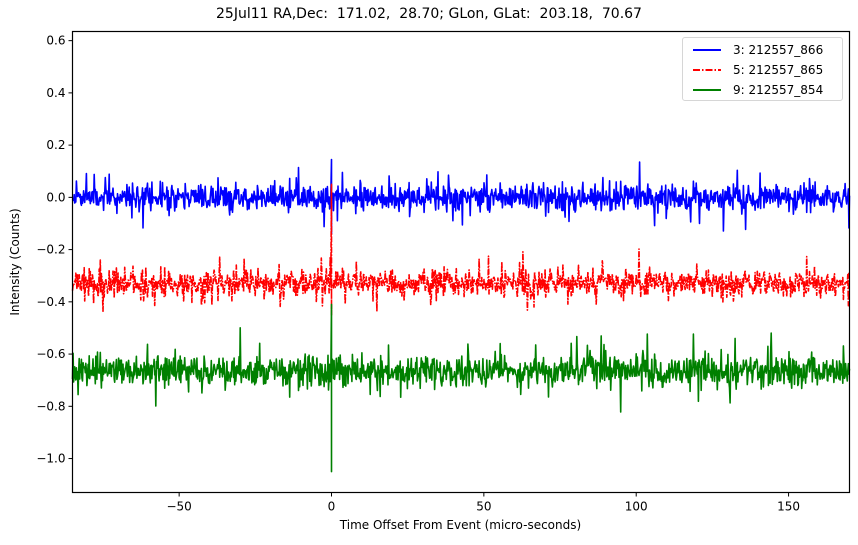  I want to click on legend-label: 5: 212557_865, so click(778, 70).